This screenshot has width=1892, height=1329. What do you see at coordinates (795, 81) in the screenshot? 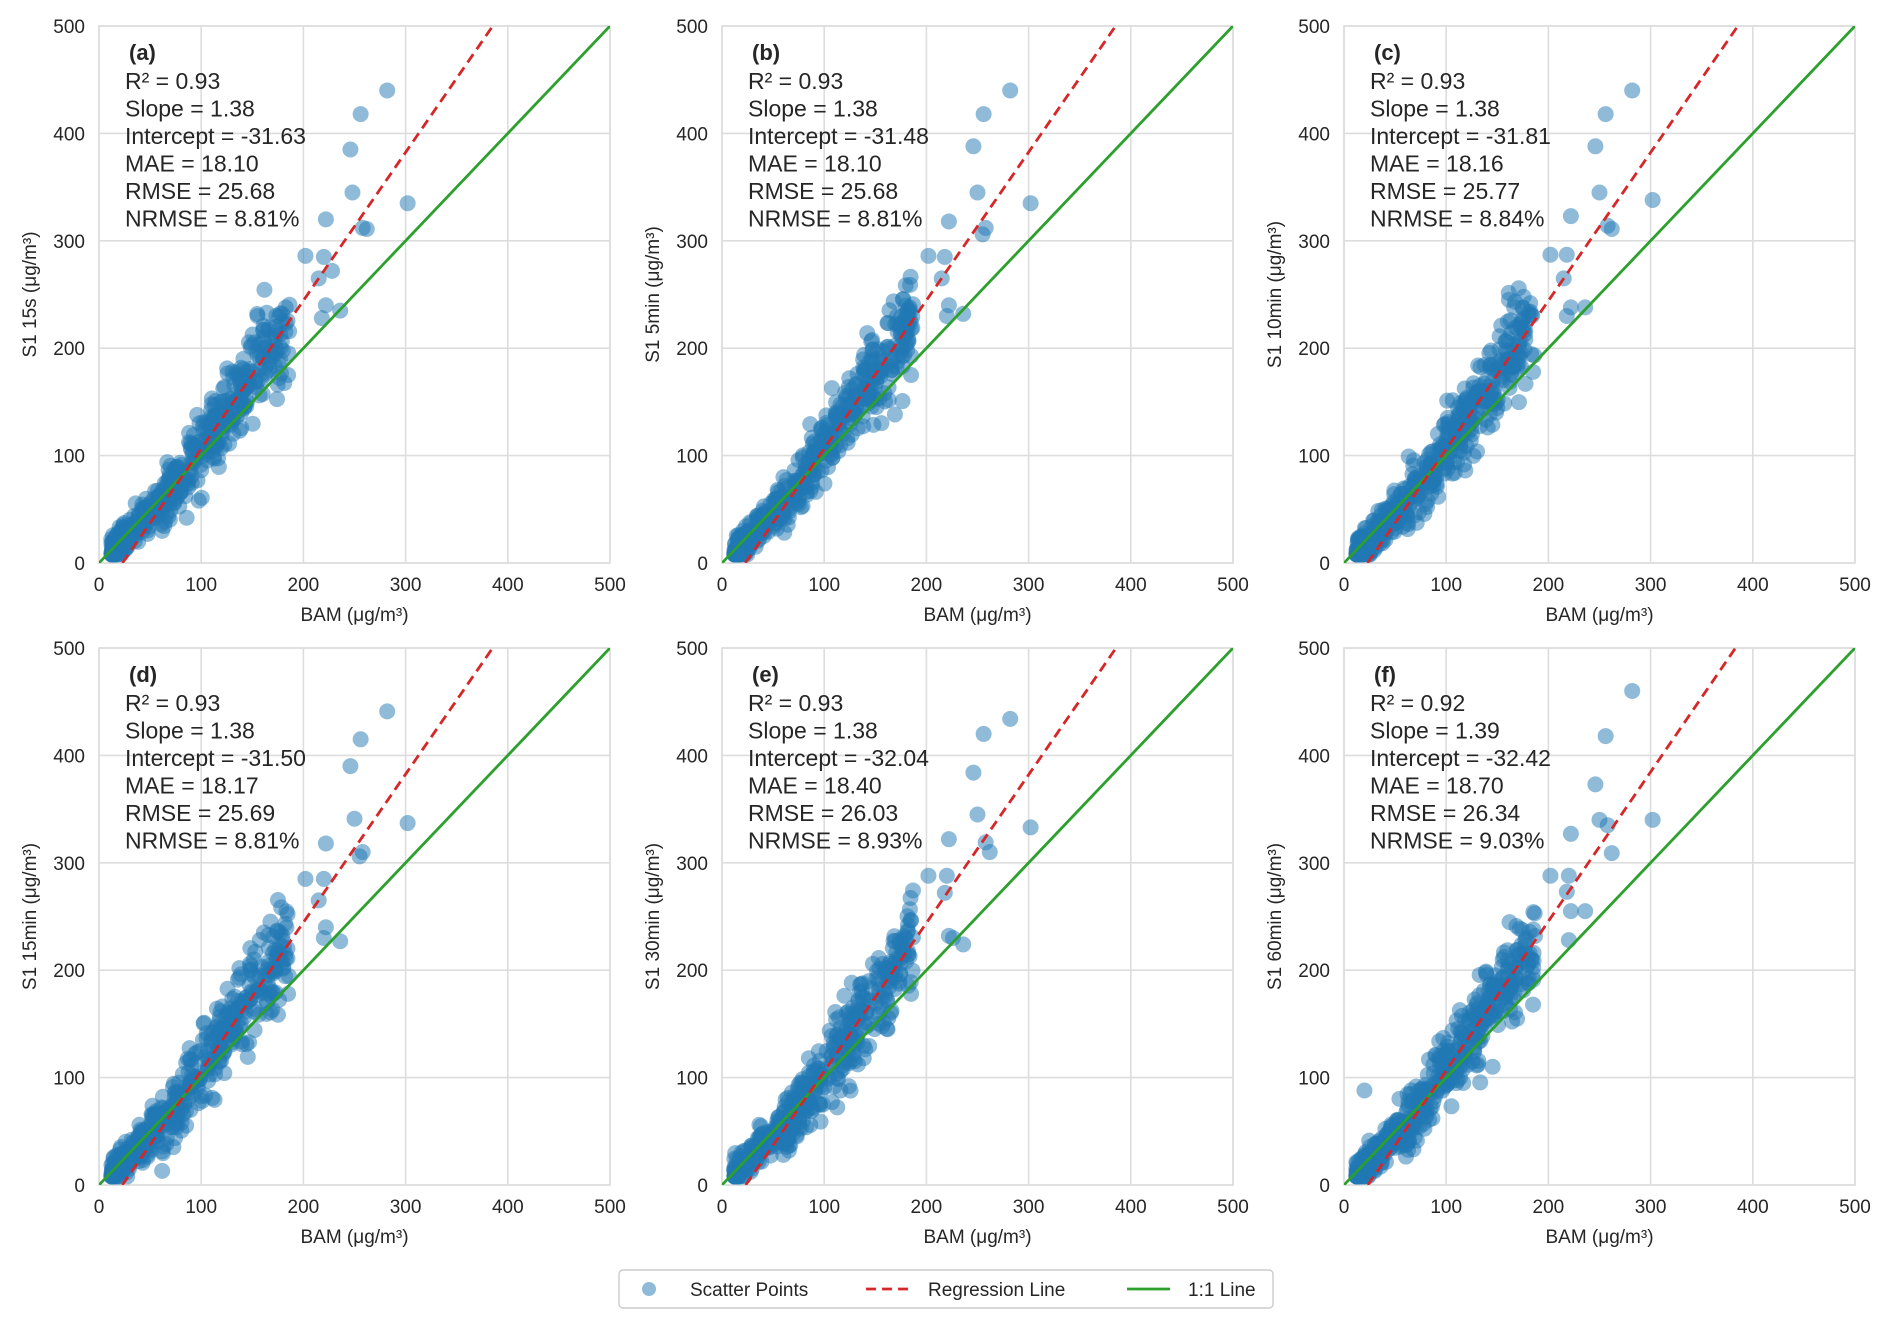
I see `stat-line: R² = 0.93` at bounding box center [795, 81].